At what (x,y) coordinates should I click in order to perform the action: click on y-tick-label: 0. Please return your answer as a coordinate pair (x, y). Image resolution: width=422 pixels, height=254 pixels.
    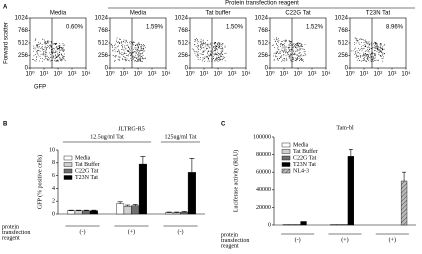
    Looking at the image, I should click on (53, 214).